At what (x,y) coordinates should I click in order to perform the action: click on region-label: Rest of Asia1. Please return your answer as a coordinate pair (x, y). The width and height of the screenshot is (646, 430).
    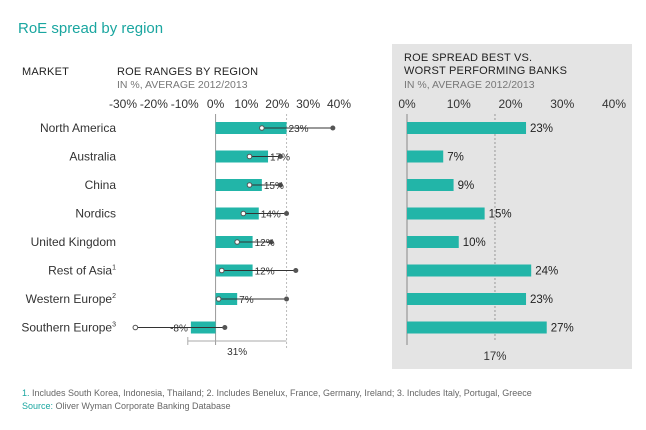
    Looking at the image, I should click on (82, 271).